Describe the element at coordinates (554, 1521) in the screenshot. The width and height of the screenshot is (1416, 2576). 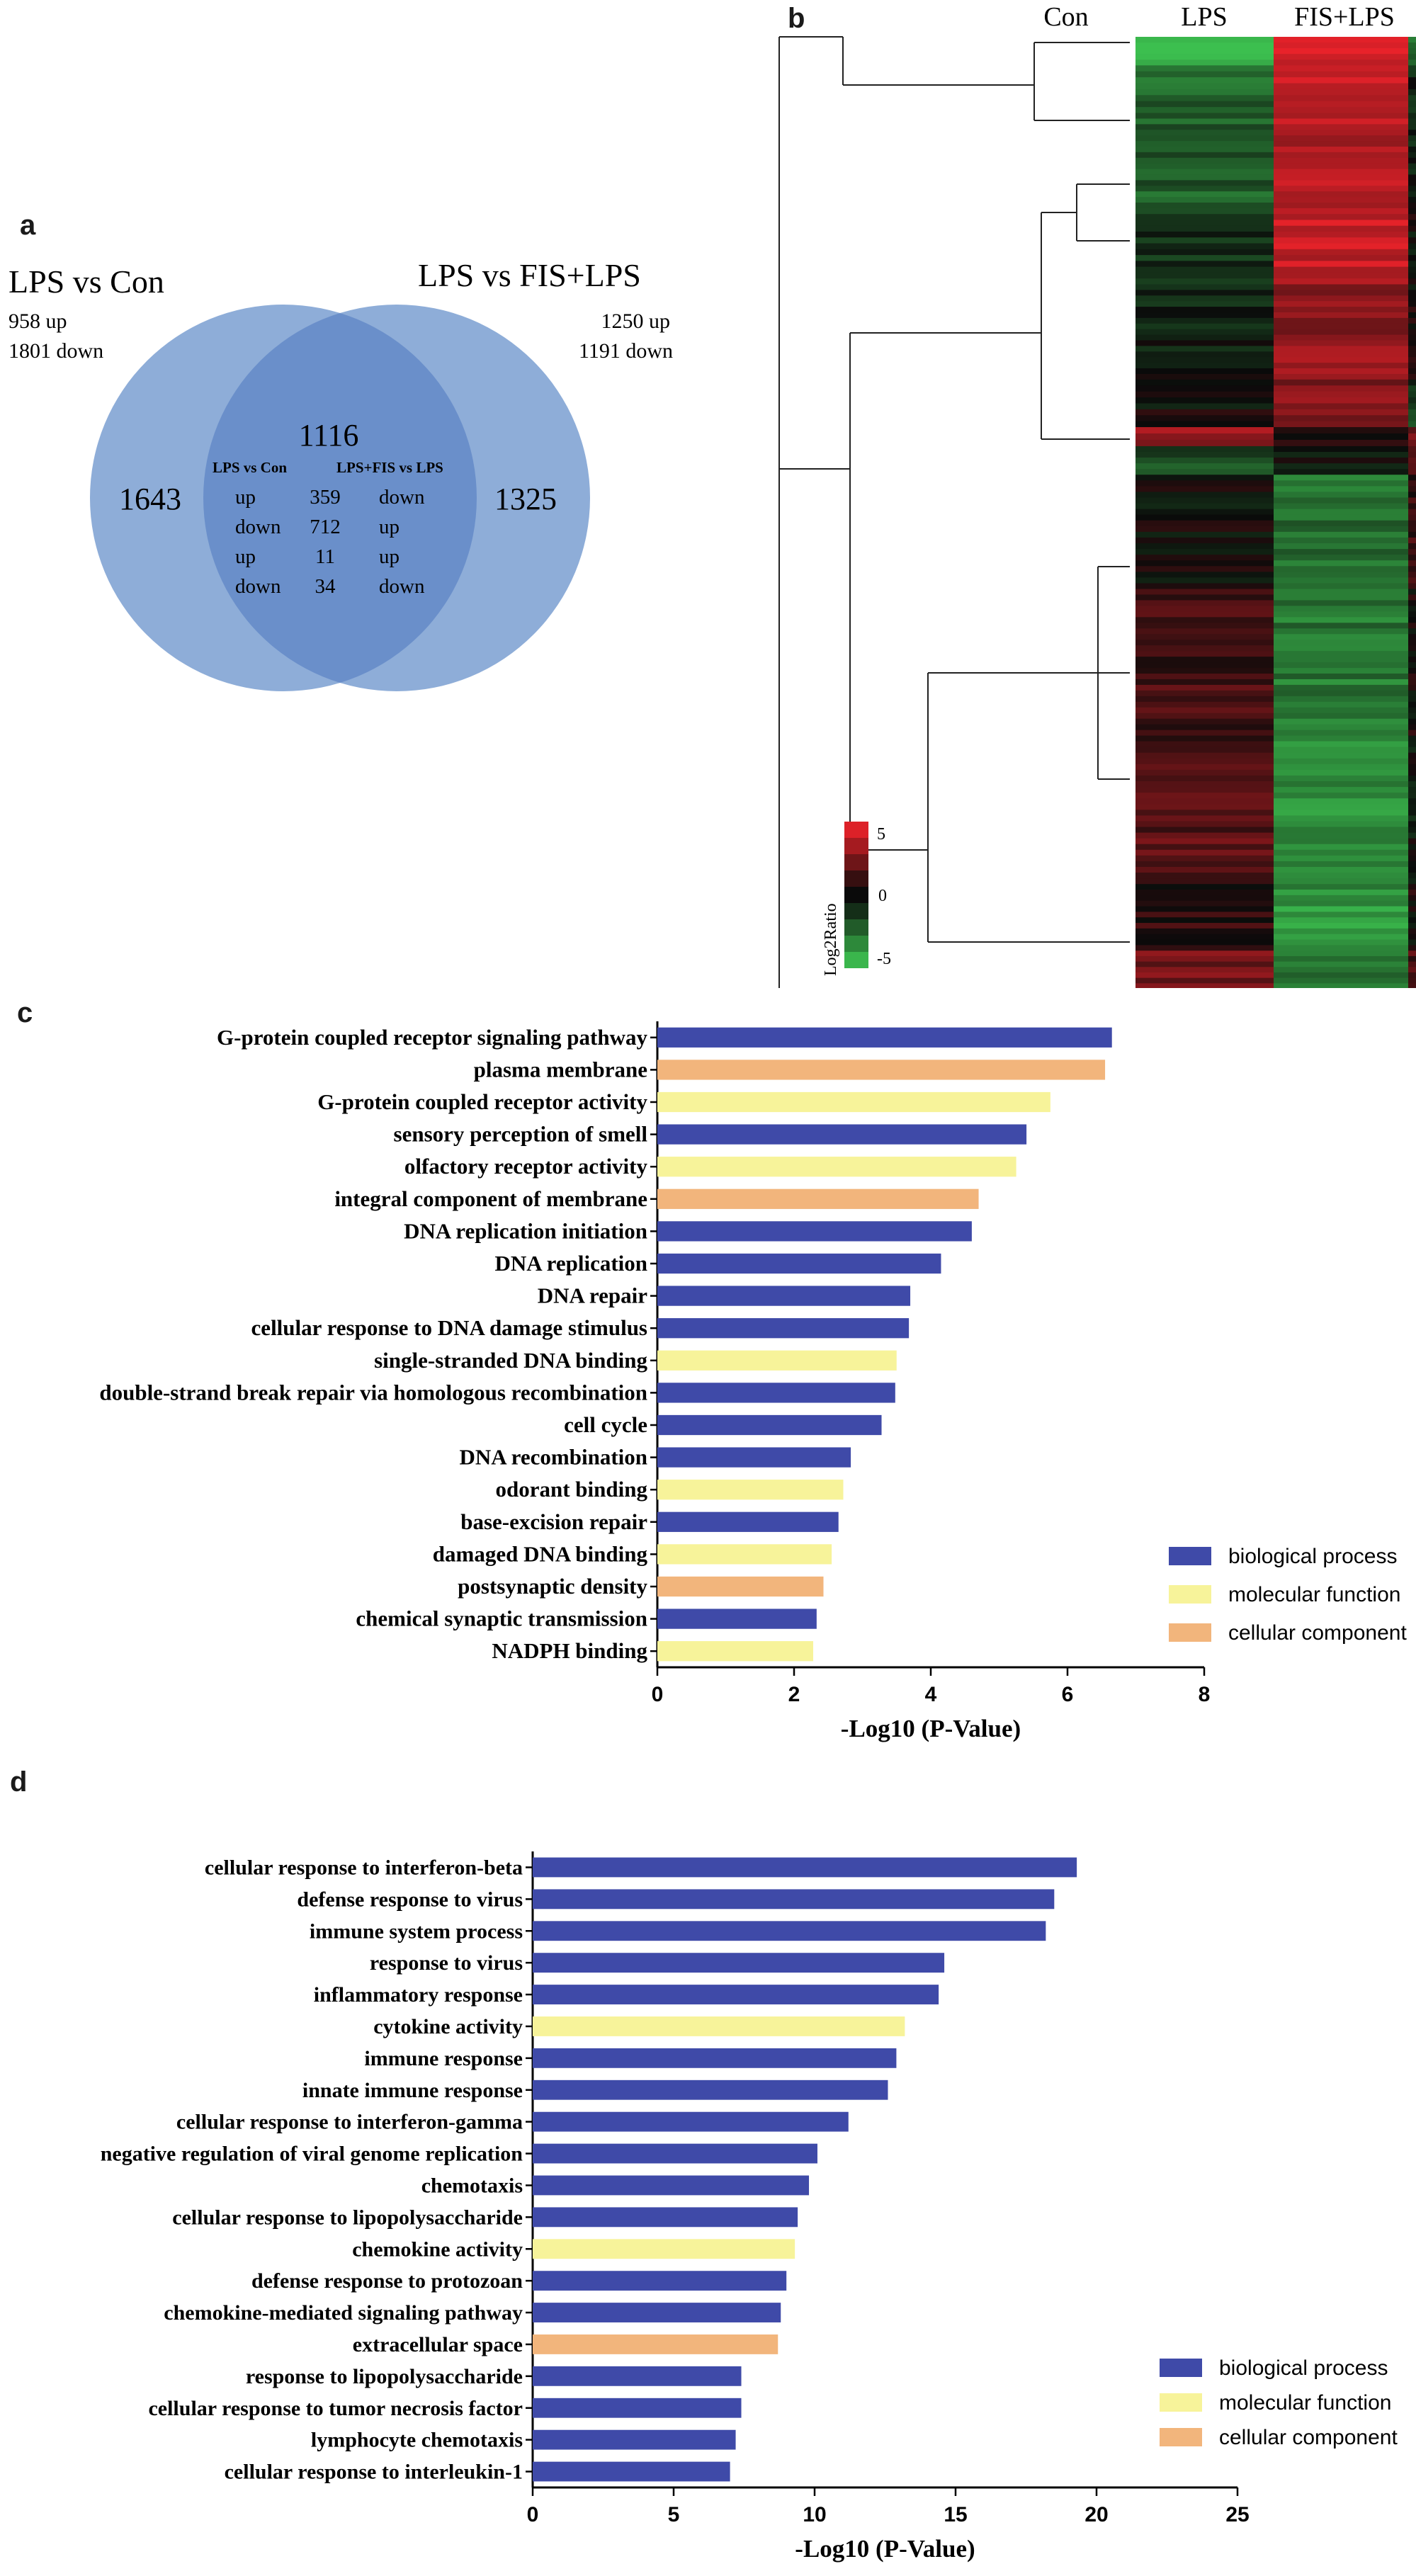
I see `category-label: base-excision repair` at that location.